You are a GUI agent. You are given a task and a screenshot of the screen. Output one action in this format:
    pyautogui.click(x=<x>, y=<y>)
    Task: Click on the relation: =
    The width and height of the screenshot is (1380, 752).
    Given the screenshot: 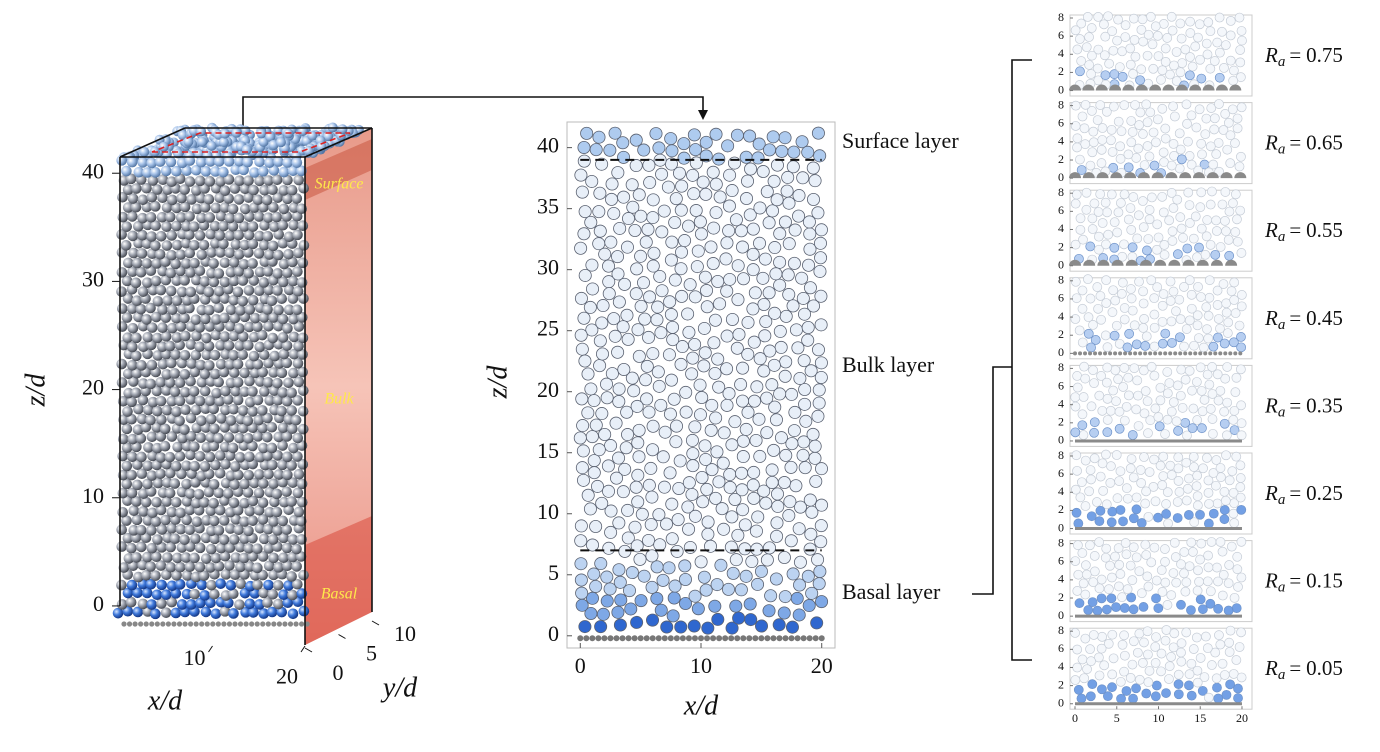 What is the action you would take?
    pyautogui.click(x=1295, y=405)
    